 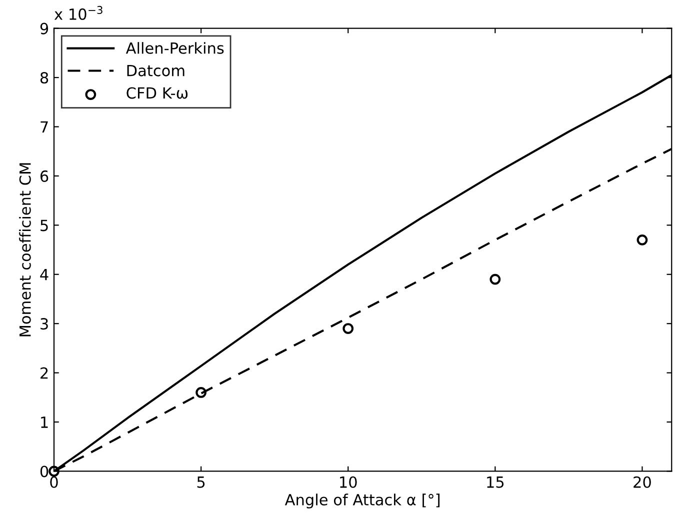 I want to click on x-axis-title: Angle of Attack α [°], so click(x=362, y=501).